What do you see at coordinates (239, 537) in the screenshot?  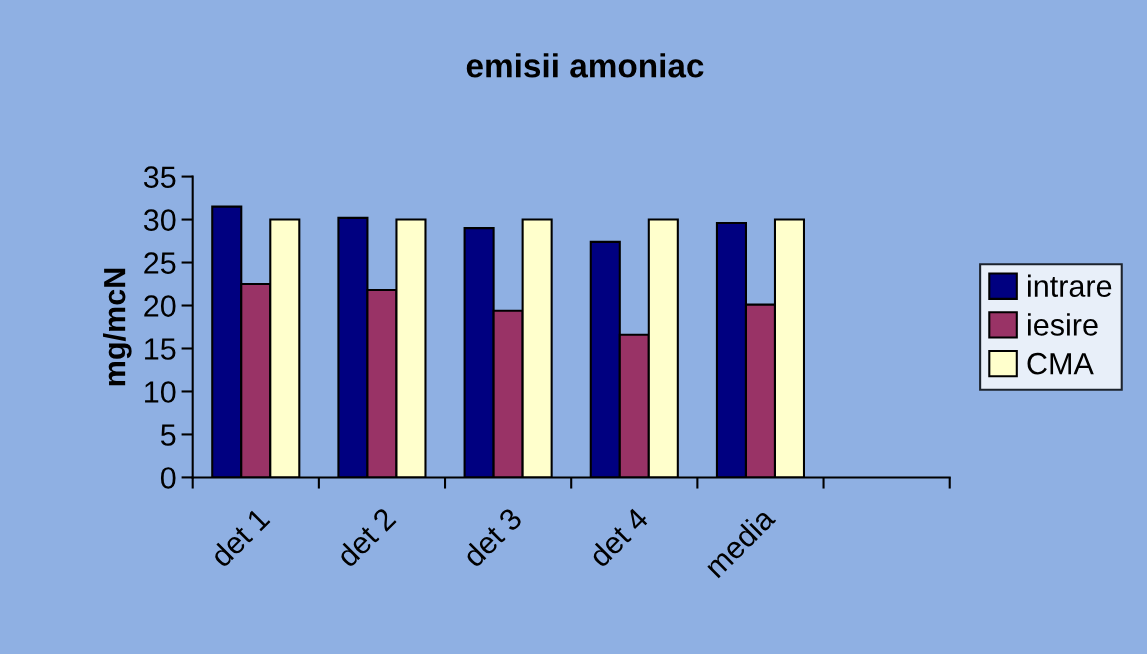 I see `x-tick-label: det 1` at bounding box center [239, 537].